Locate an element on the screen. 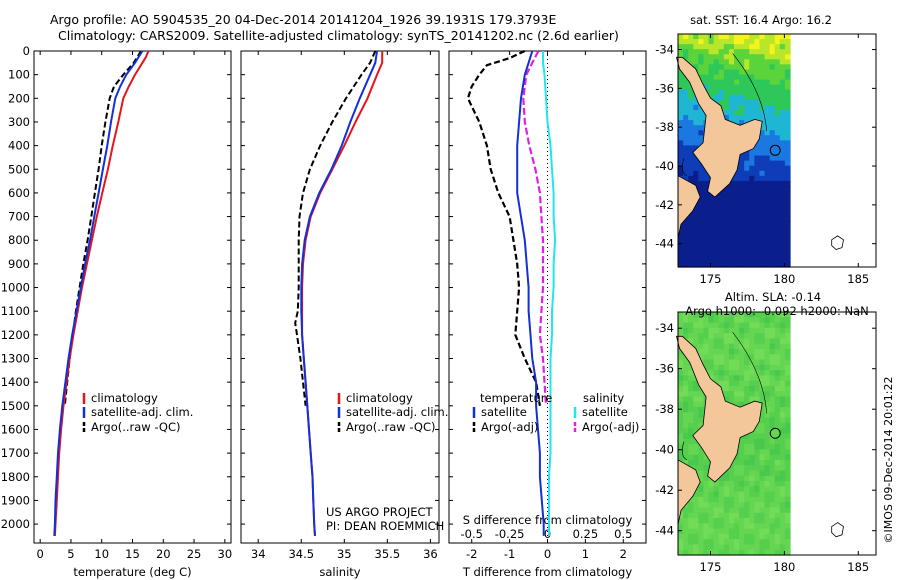  sla-title-line2: Argo h1000: -0.092 h2000: NaN is located at coordinates (777, 311).